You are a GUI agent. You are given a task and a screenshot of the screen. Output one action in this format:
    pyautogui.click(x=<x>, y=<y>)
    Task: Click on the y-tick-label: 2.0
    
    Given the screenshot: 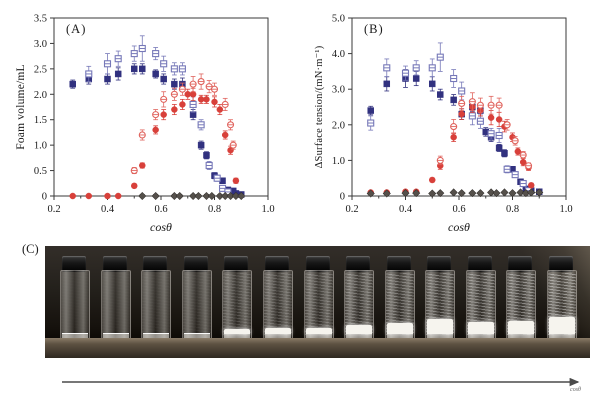 What is the action you would take?
    pyautogui.click(x=40, y=95)
    